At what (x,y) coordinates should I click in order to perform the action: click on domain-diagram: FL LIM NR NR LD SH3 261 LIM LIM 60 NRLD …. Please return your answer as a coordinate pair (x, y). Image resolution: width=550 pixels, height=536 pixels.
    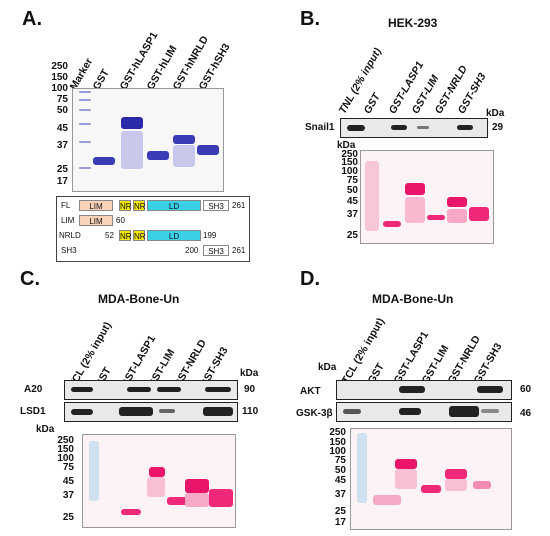
    Looking at the image, I should click on (153, 229).